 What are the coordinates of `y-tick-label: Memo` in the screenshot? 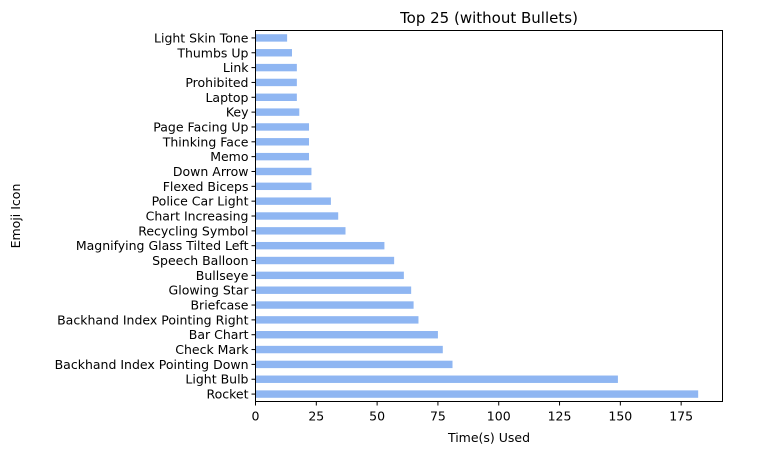 It's located at (229, 156).